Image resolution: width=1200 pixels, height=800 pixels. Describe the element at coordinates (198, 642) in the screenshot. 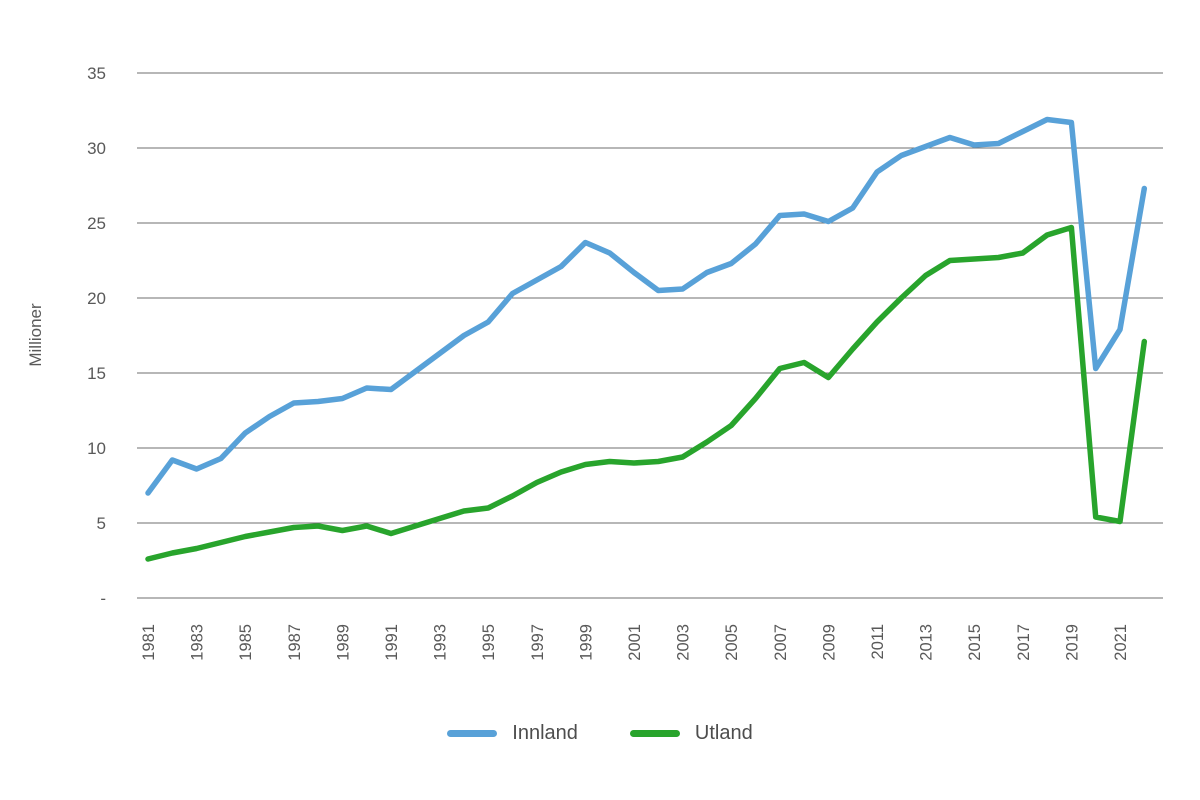

I see `x-tick-label-1983: 1983` at that location.